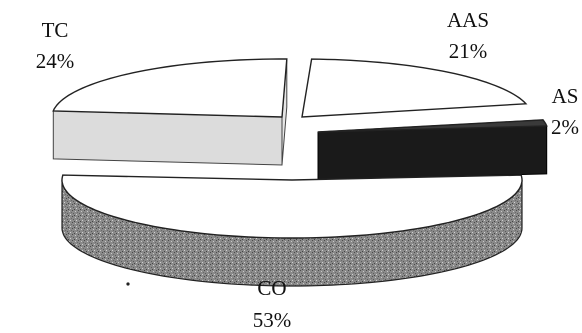 Image resolution: width=582 pixels, height=333 pixels. What do you see at coordinates (271, 288) in the screenshot?
I see `slice-label-co: CO` at bounding box center [271, 288].